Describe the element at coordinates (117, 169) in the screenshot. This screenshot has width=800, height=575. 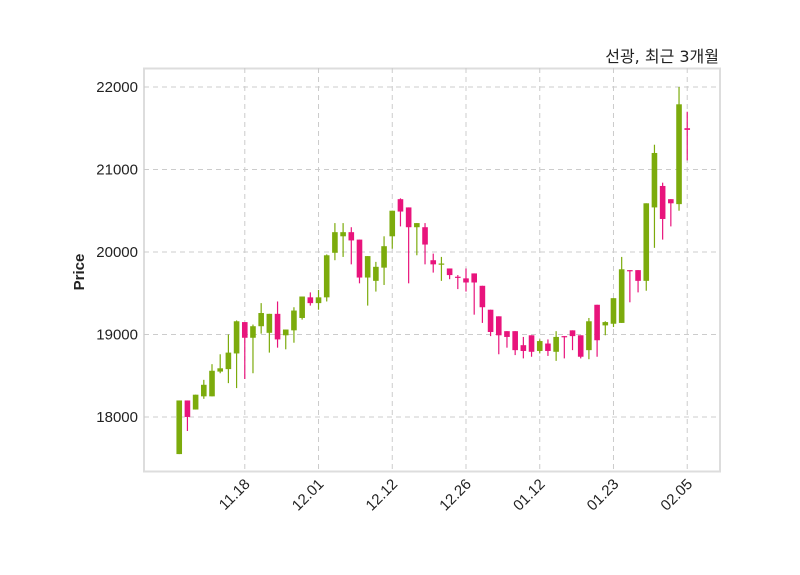
I see `y-tick-label: 21000` at that location.